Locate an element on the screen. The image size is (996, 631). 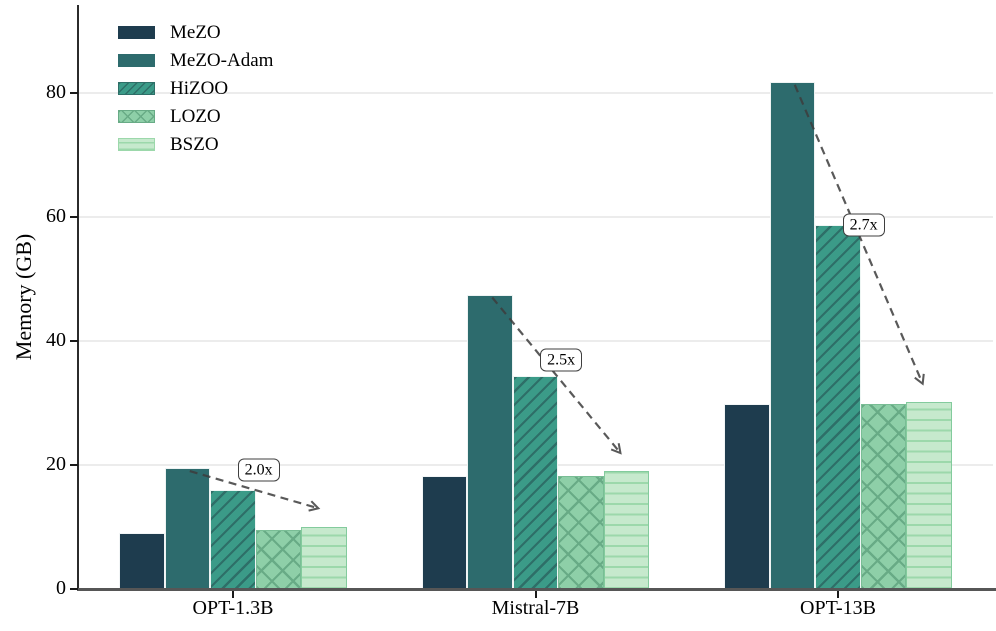
legend: MeZO MeZO-Adam HiZOO LOZO BSZO is located at coordinates (196, 88).